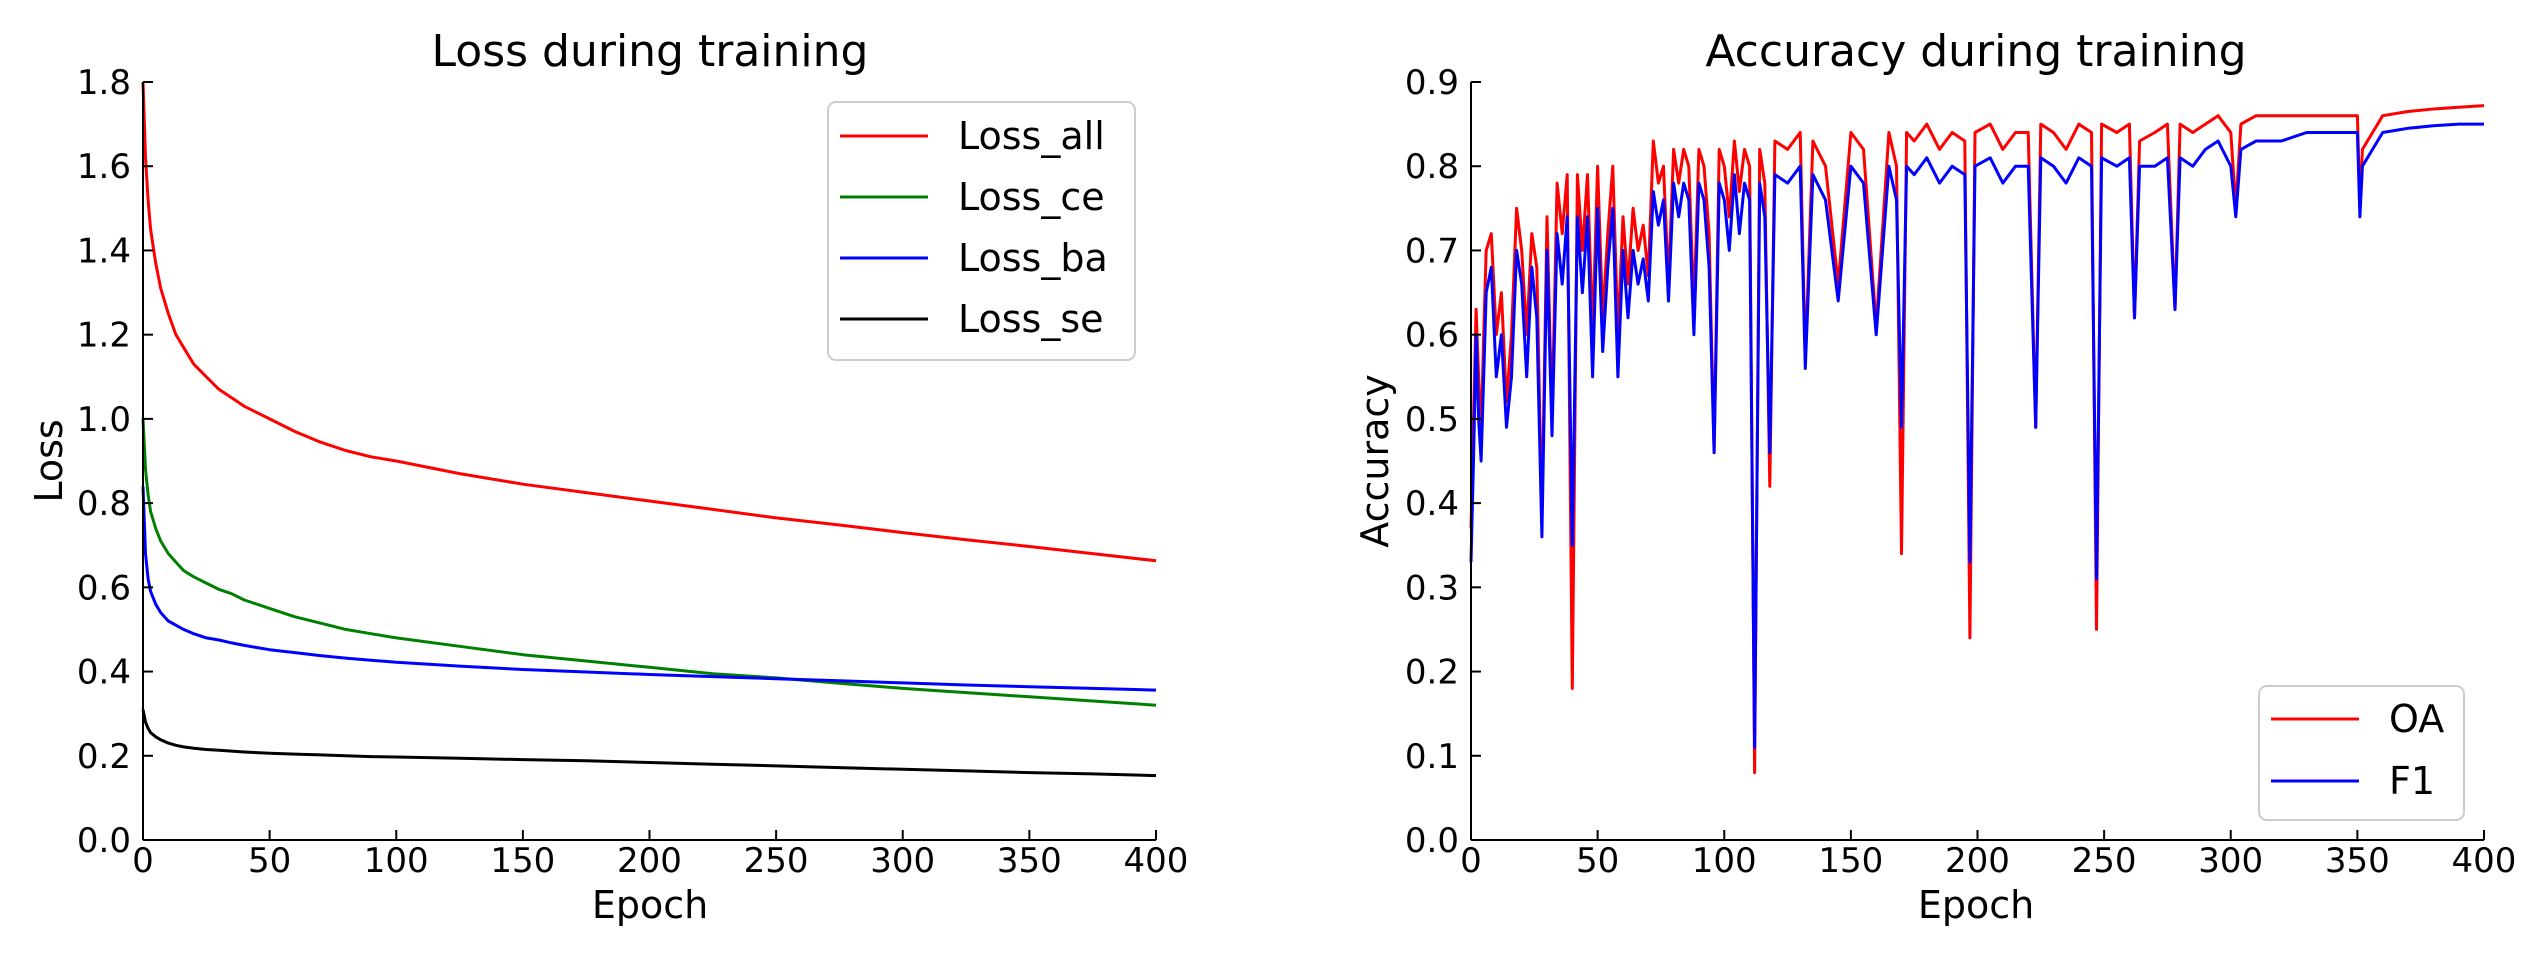  What do you see at coordinates (1432, 588) in the screenshot?
I see `accuracy-y-tick-label: 0.3` at bounding box center [1432, 588].